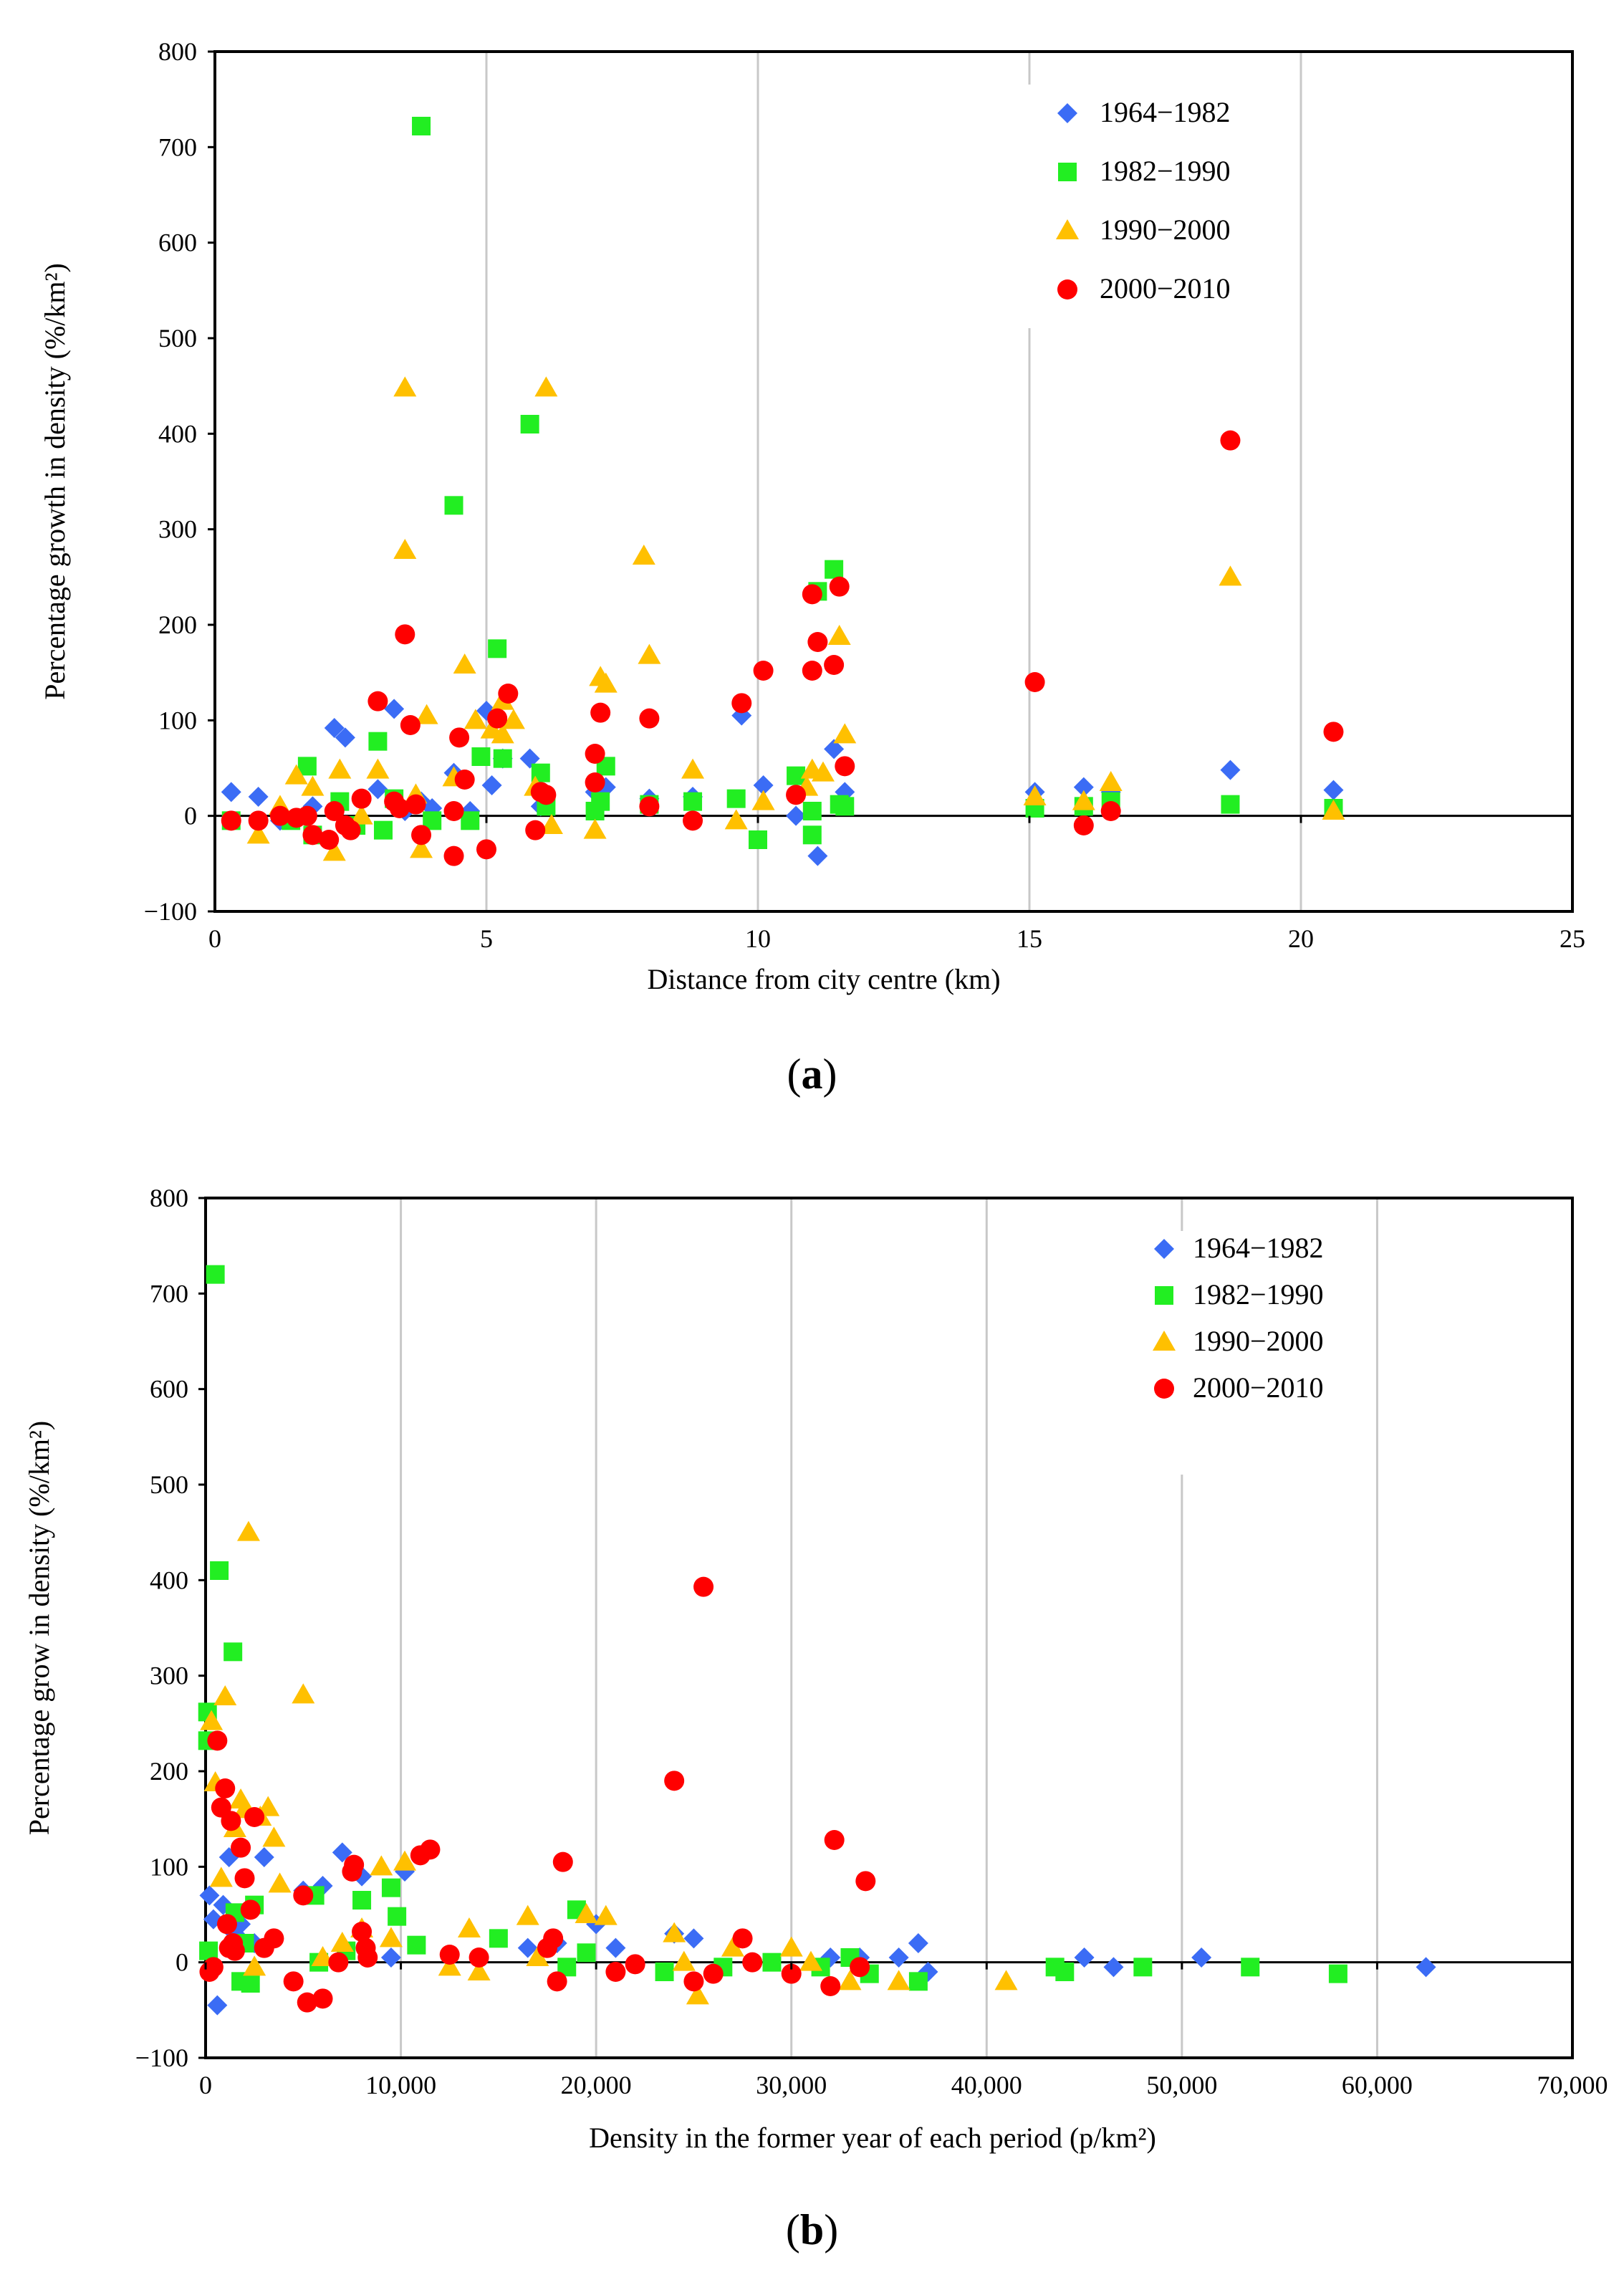  What do you see at coordinates (812, 2229) in the screenshot?
I see `caption-b: (b)` at bounding box center [812, 2229].